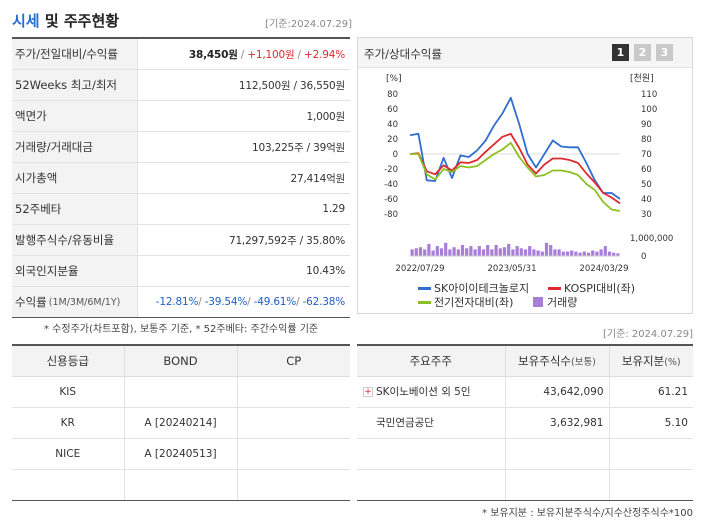 Image resolution: width=702 pixels, height=525 pixels. What do you see at coordinates (68, 454) in the screenshot?
I see `agency-cell: NICE` at bounding box center [68, 454].